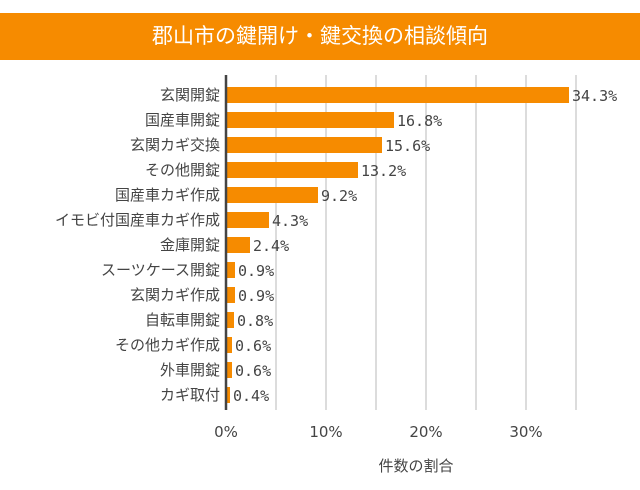  What do you see at coordinates (190, 95) in the screenshot?
I see `category-label: 玄関開錠` at bounding box center [190, 95].